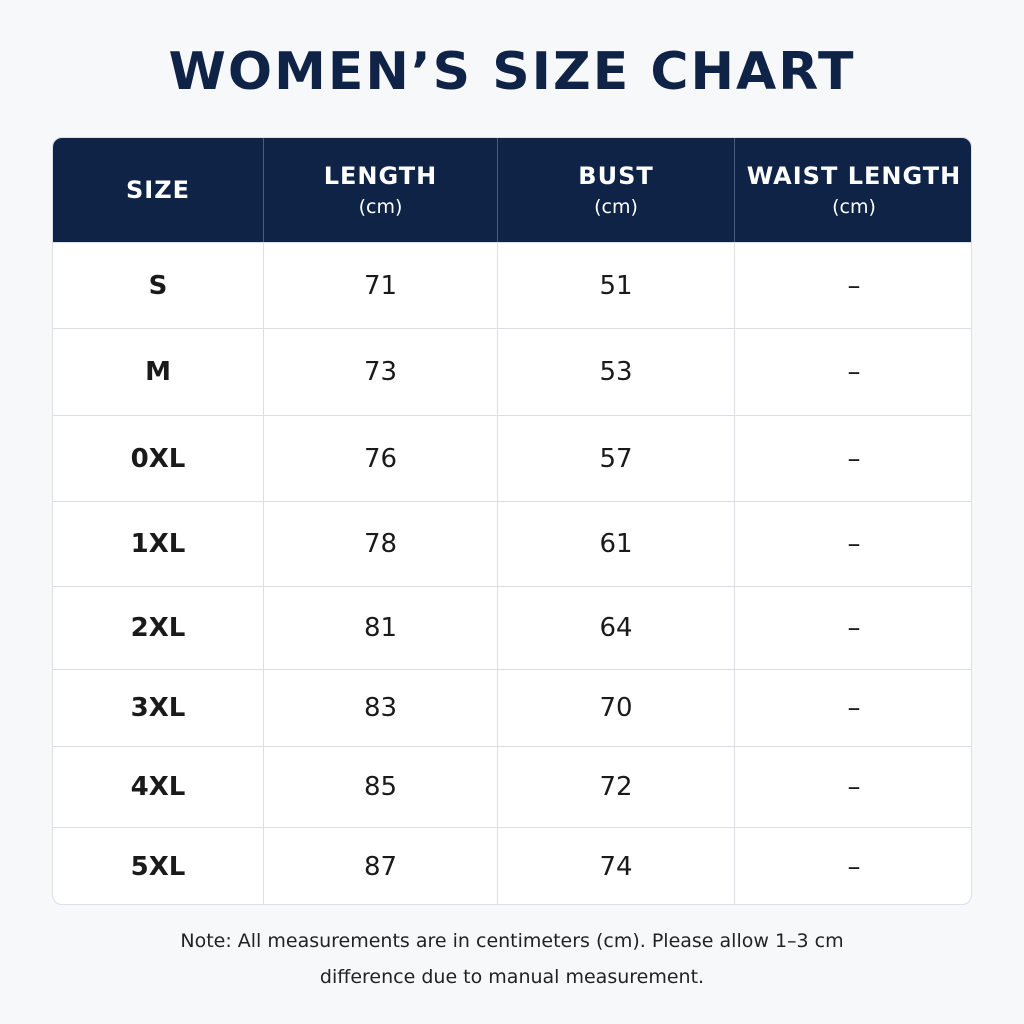  Describe the element at coordinates (380, 371) in the screenshot. I see `value-cell: 73` at that location.